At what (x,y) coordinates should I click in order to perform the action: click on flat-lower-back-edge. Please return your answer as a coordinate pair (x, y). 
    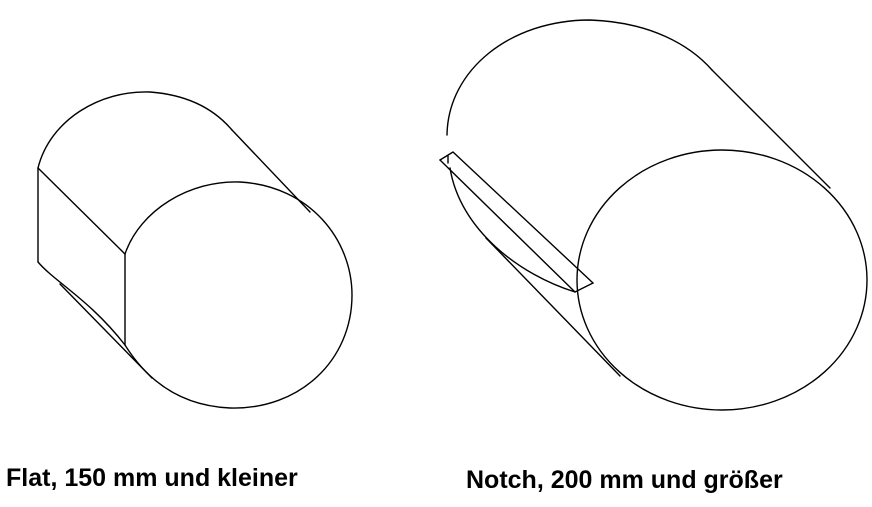
    Looking at the image, I should click on (81, 303).